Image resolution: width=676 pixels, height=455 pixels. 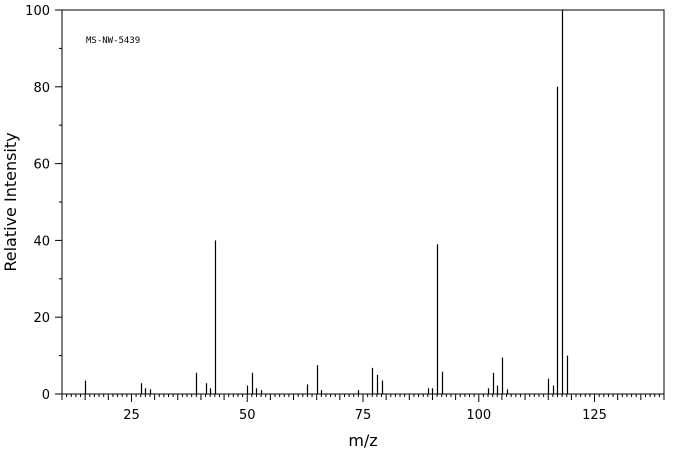 What do you see at coordinates (10, 201) in the screenshot?
I see `y-axis-title: Relative Intensity` at bounding box center [10, 201].